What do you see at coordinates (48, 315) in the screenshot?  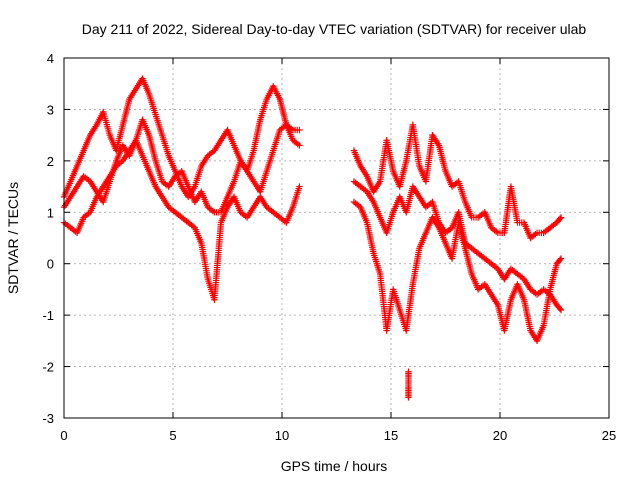 I see `y-tick-label: -1` at bounding box center [48, 315].